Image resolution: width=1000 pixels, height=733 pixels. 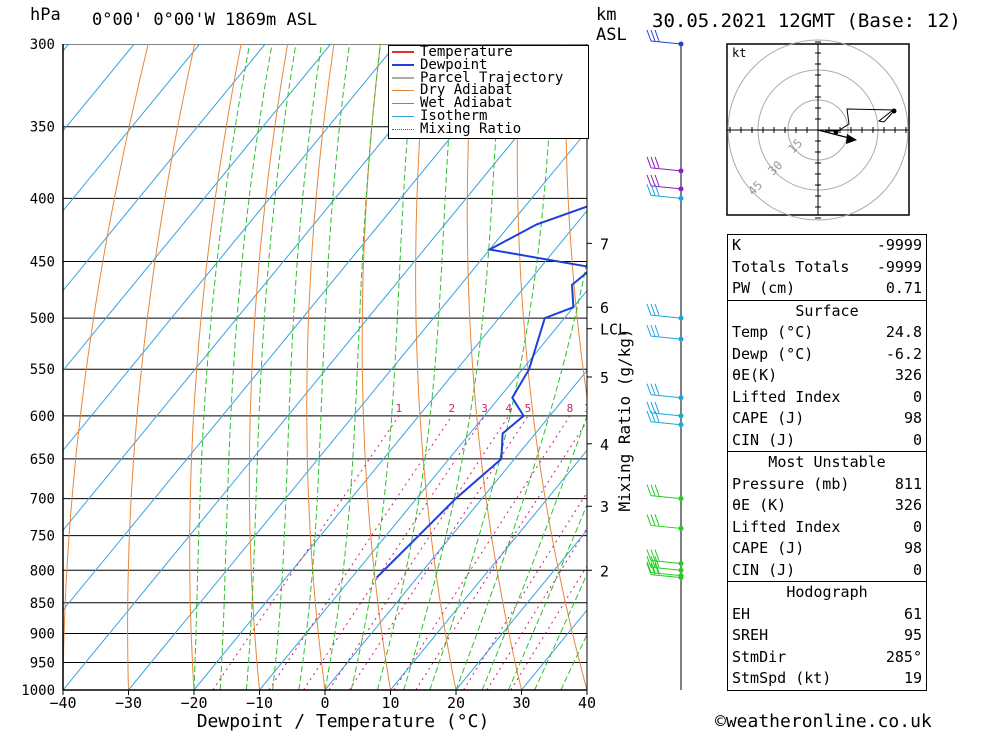 What do you see at coordinates (611, 35) in the screenshot?
I see `asl-unit-label: ASL` at bounding box center [611, 35].